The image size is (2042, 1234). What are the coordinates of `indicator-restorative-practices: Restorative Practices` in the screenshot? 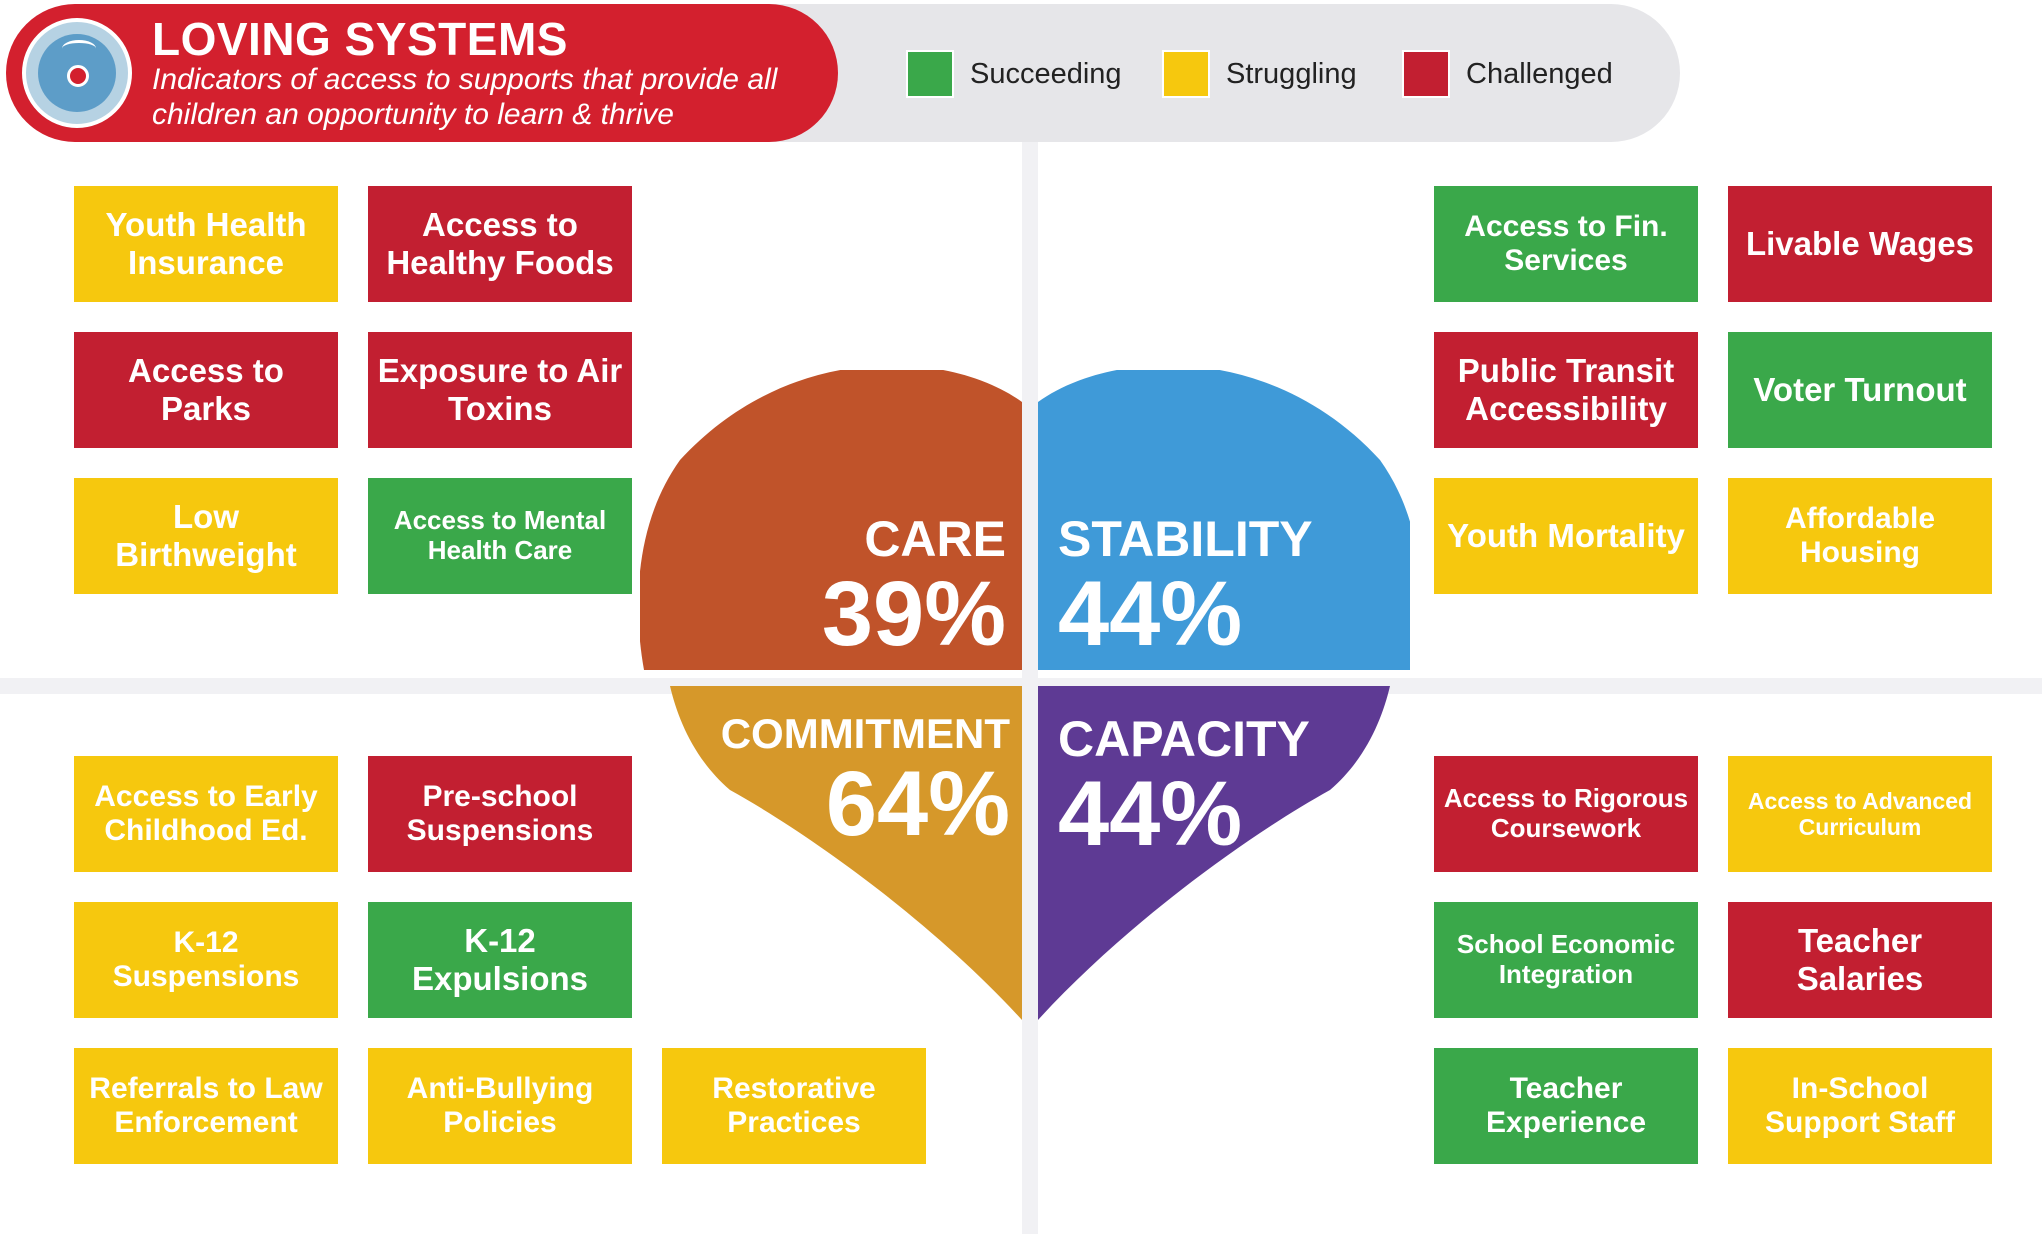 It's located at (794, 1106).